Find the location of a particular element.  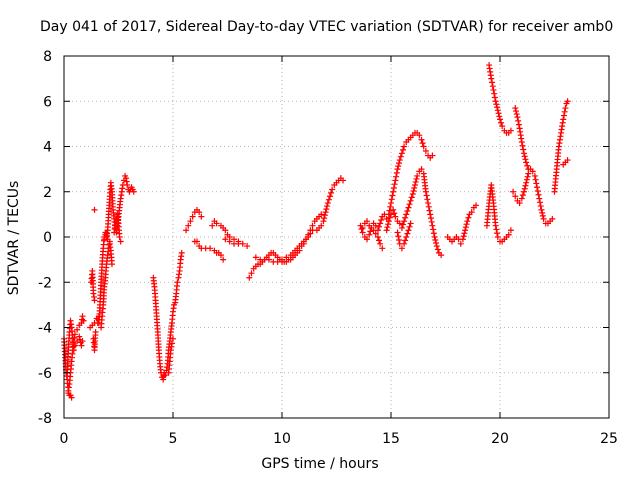

x-tick-label: 0 is located at coordinates (64, 439).